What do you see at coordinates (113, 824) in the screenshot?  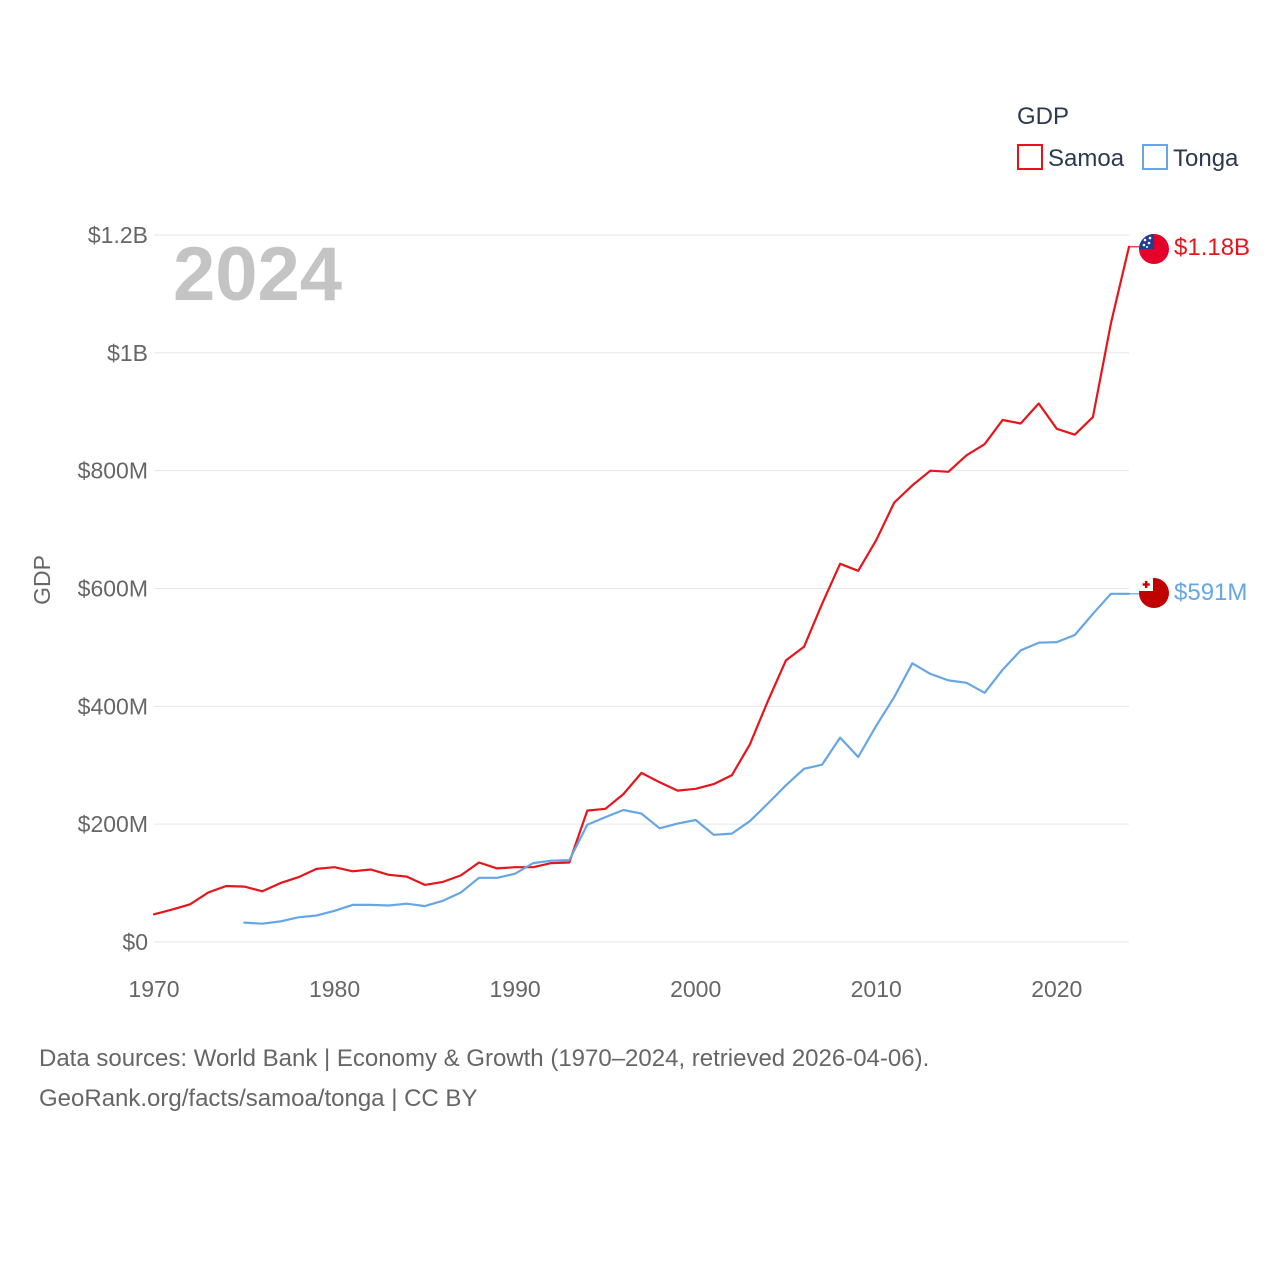 I see `y-tick-label: $200M` at bounding box center [113, 824].